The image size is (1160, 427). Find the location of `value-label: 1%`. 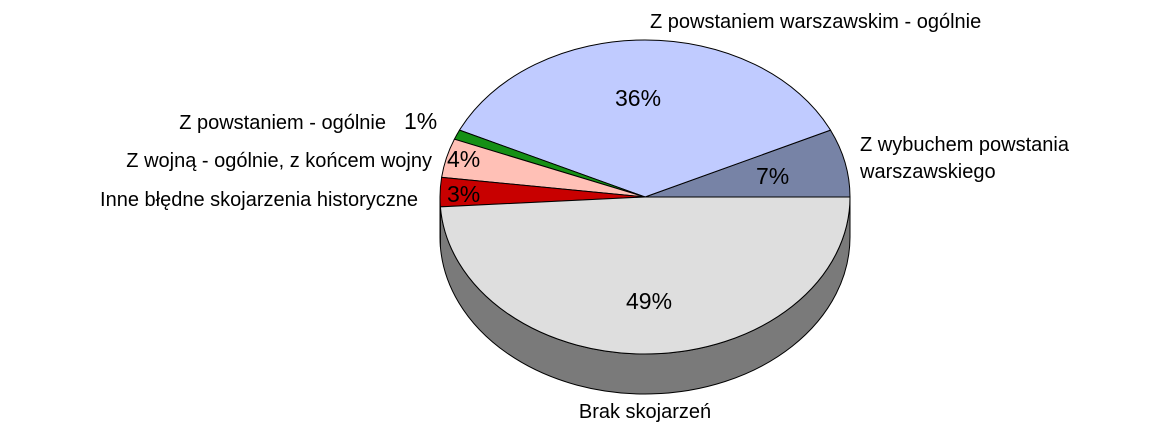

value-label: 1% is located at coordinates (421, 121).